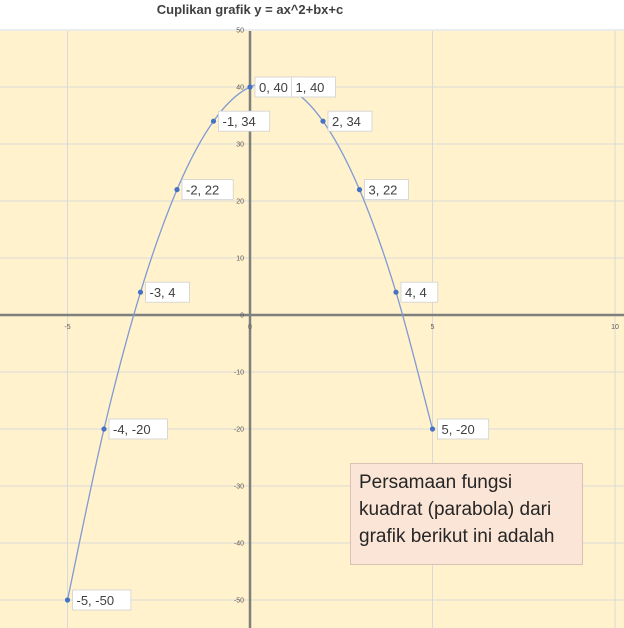 The image size is (624, 628). Describe the element at coordinates (433, 327) in the screenshot. I see `x-tick-label: 5` at that location.